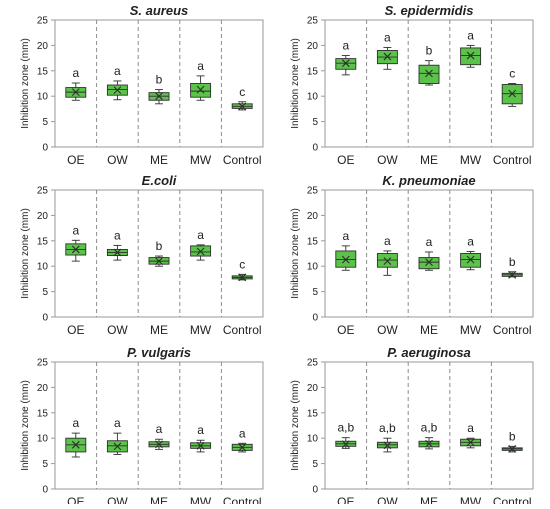 Image resolution: width=550 pixels, height=509 pixels. What do you see at coordinates (429, 10) in the screenshot?
I see `chart-title: S. epidermidis` at bounding box center [429, 10].